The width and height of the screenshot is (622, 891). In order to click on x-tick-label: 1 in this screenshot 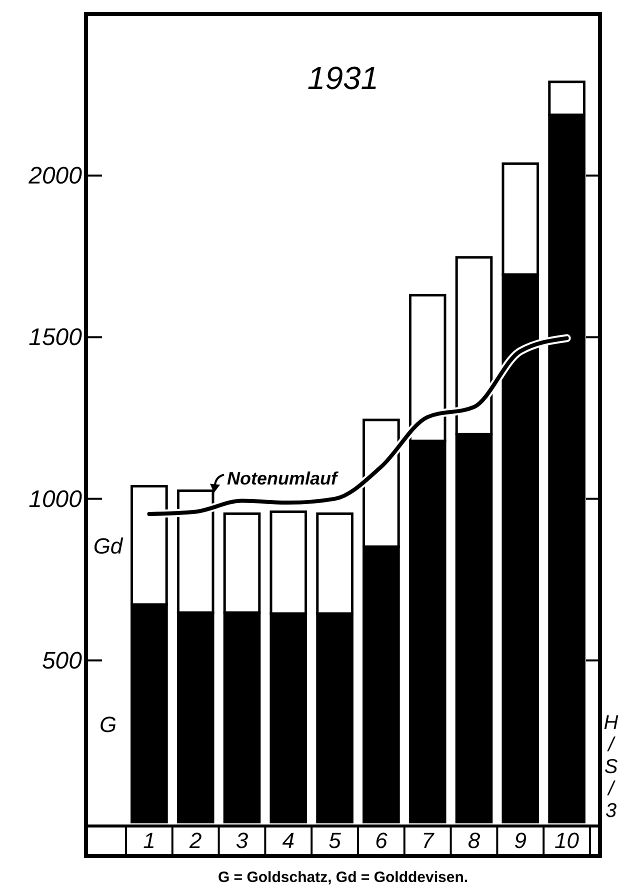, I will do `click(149, 840)`.